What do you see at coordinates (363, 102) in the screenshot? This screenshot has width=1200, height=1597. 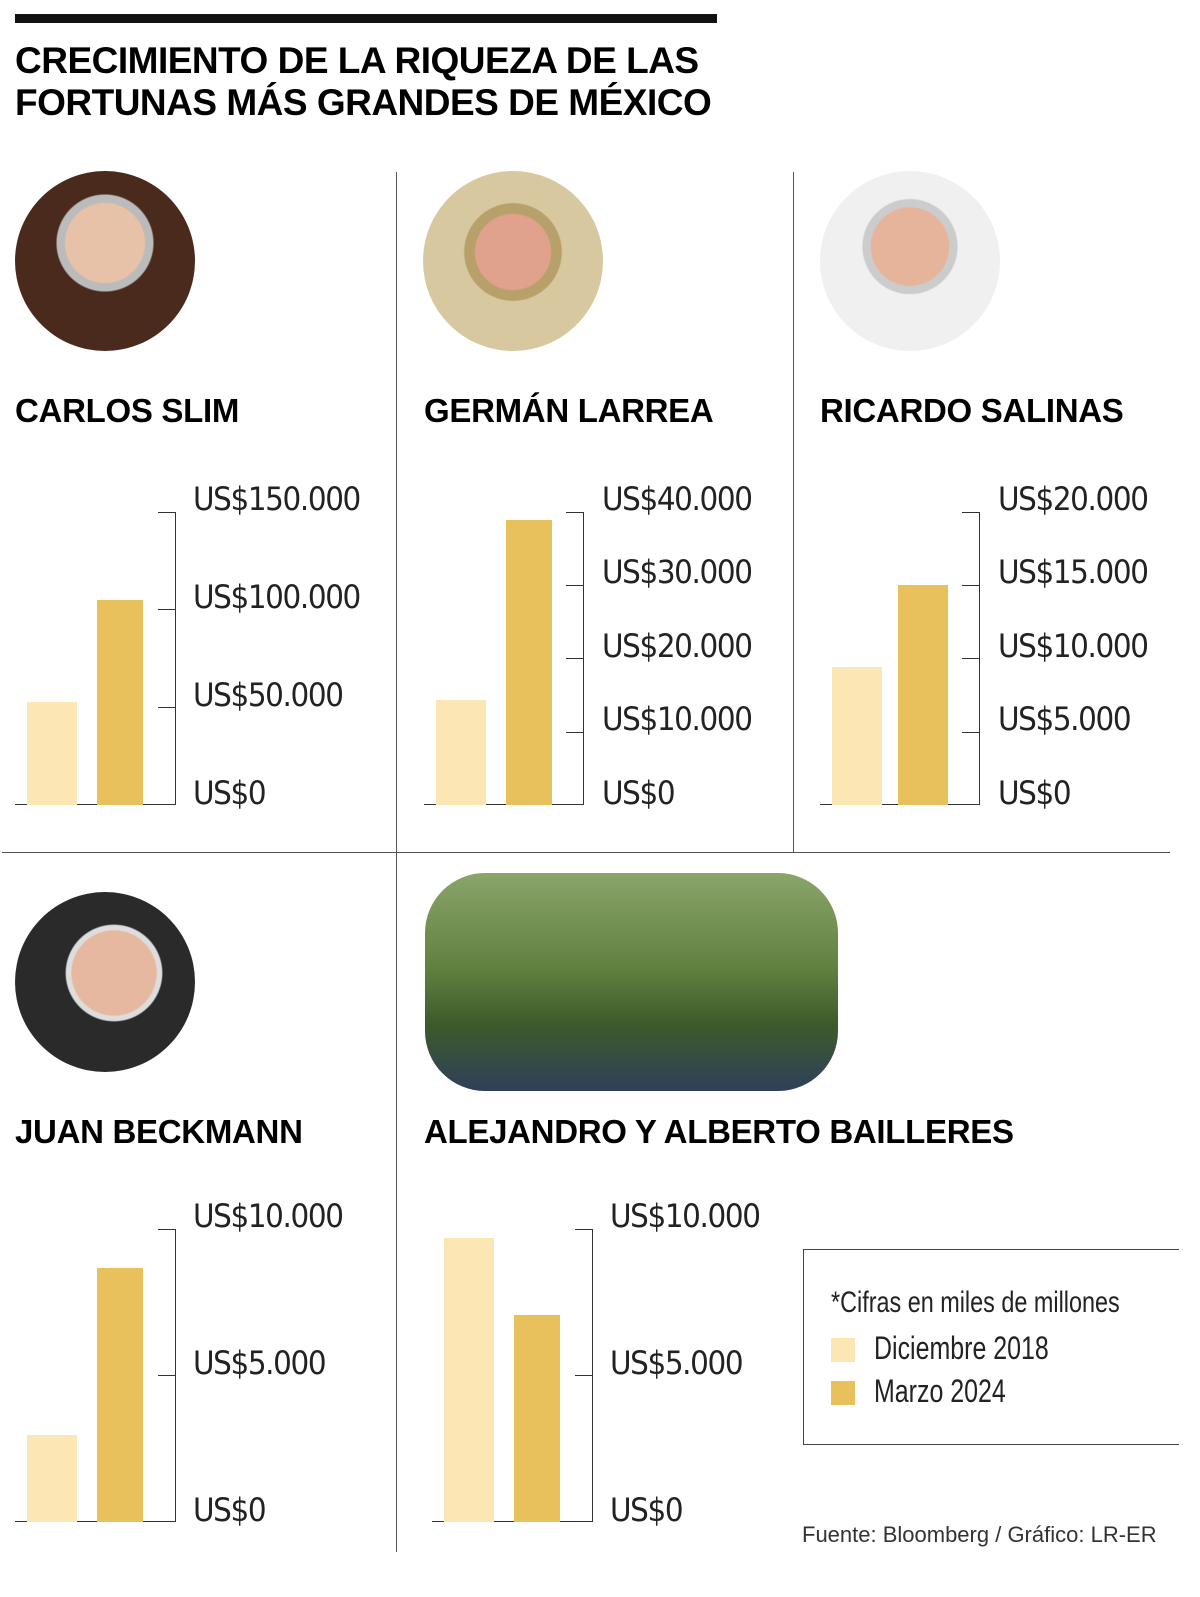 I see `title-line-2: FORTUNAS MÁS GRANDES DE MÉXICO` at bounding box center [363, 102].